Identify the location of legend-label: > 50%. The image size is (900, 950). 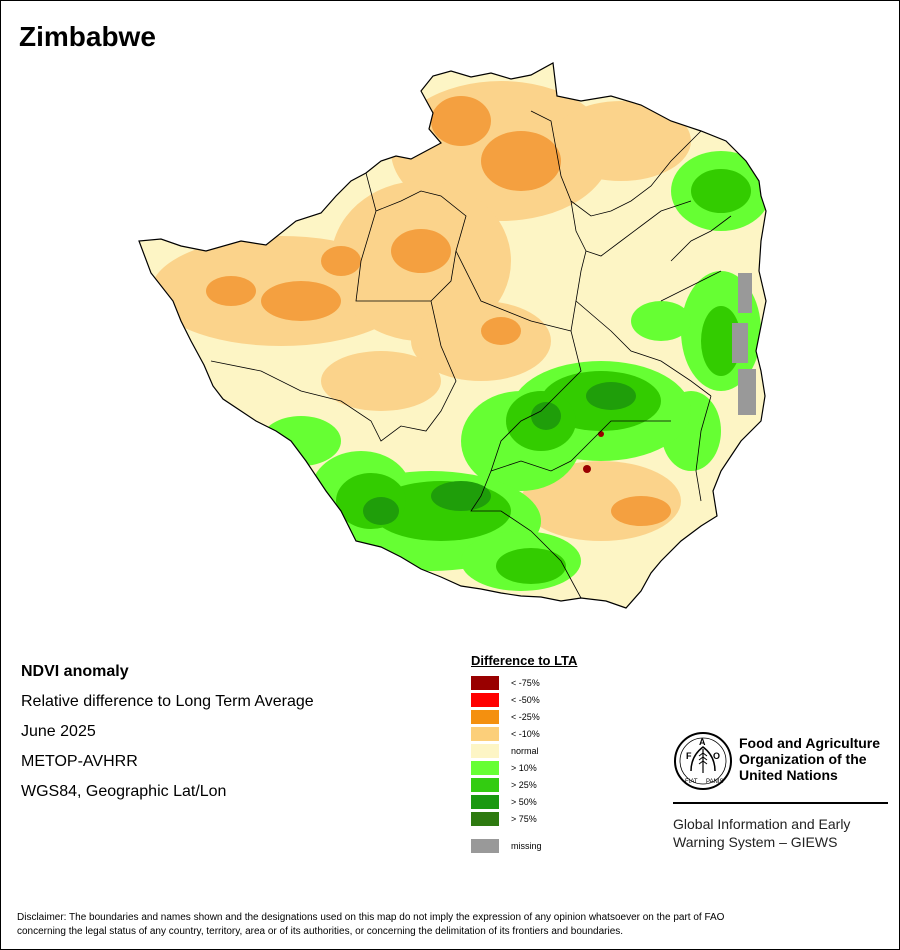
(524, 802).